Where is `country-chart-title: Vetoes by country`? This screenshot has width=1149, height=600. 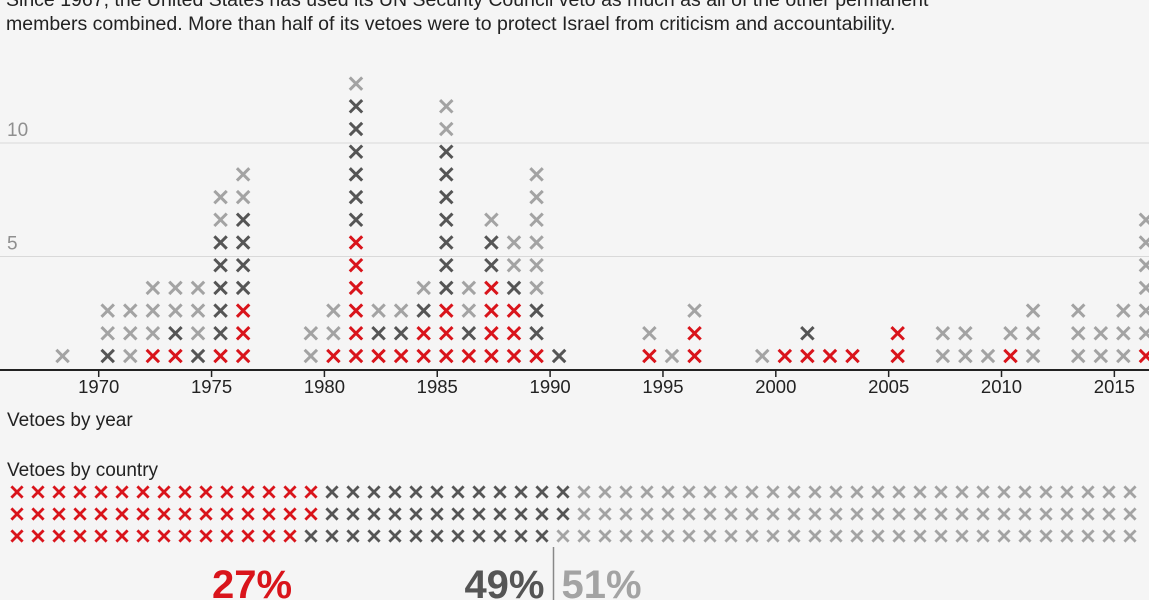 country-chart-title: Vetoes by country is located at coordinates (83, 470).